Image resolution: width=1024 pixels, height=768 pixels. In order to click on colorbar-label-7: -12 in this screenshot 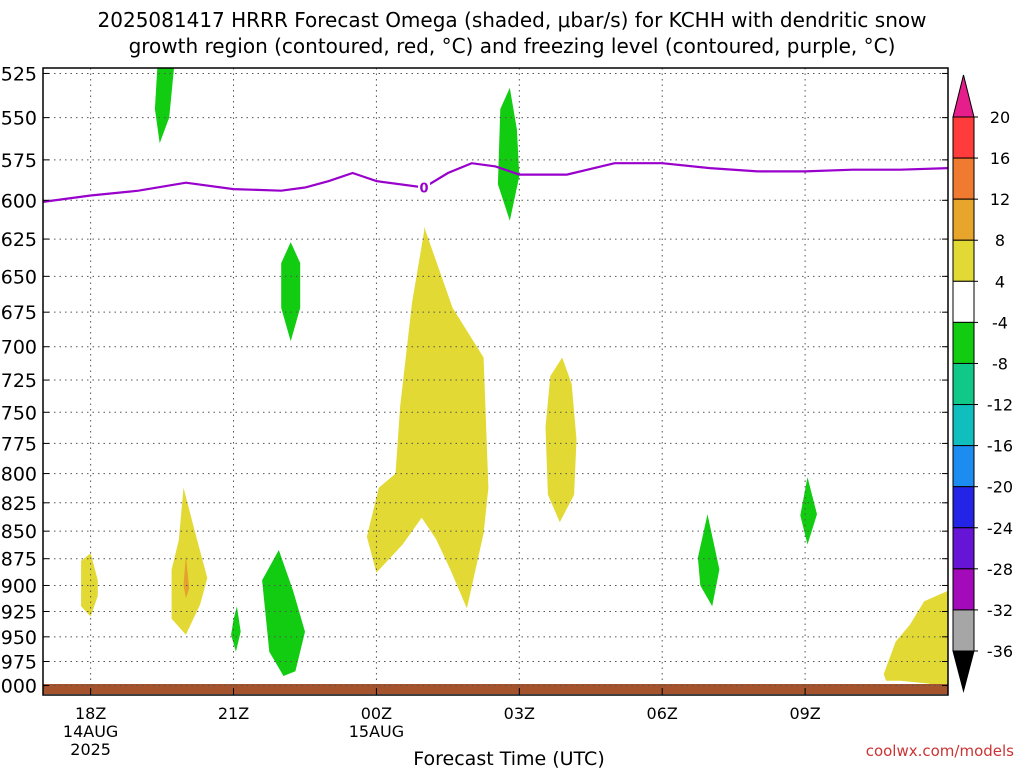, I will do `click(1000, 405)`.